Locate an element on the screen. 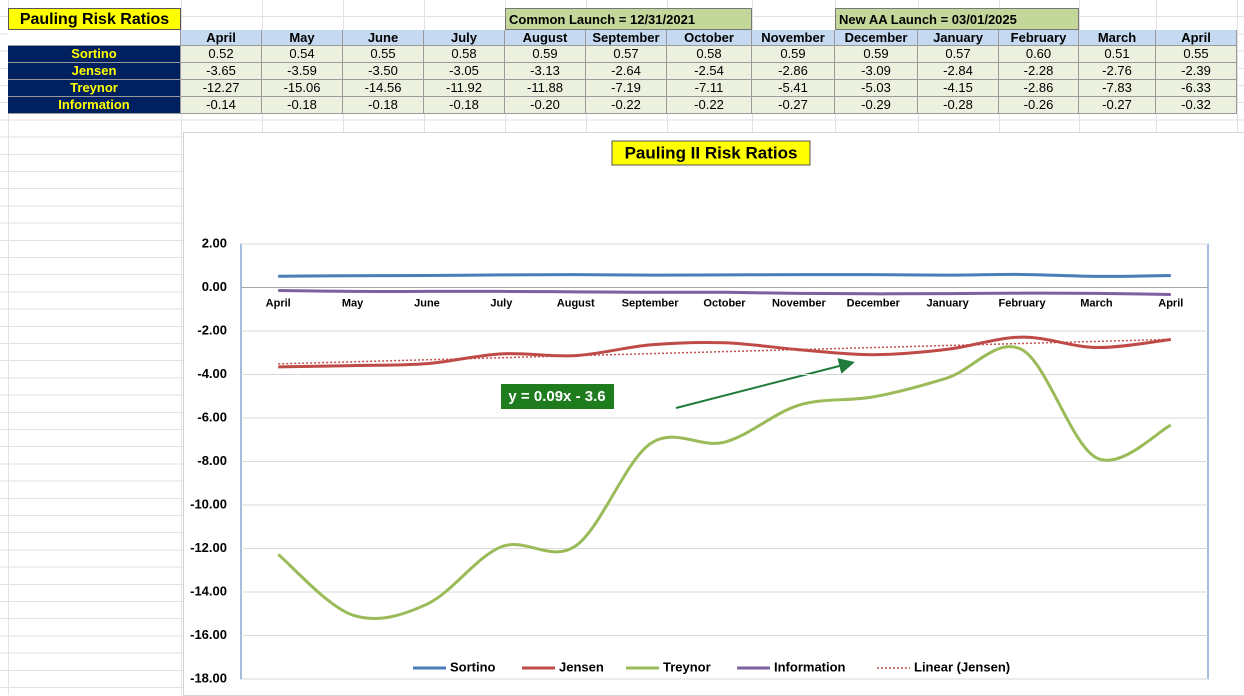 The height and width of the screenshot is (696, 1244). table-cell: -0.26 is located at coordinates (1039, 105).